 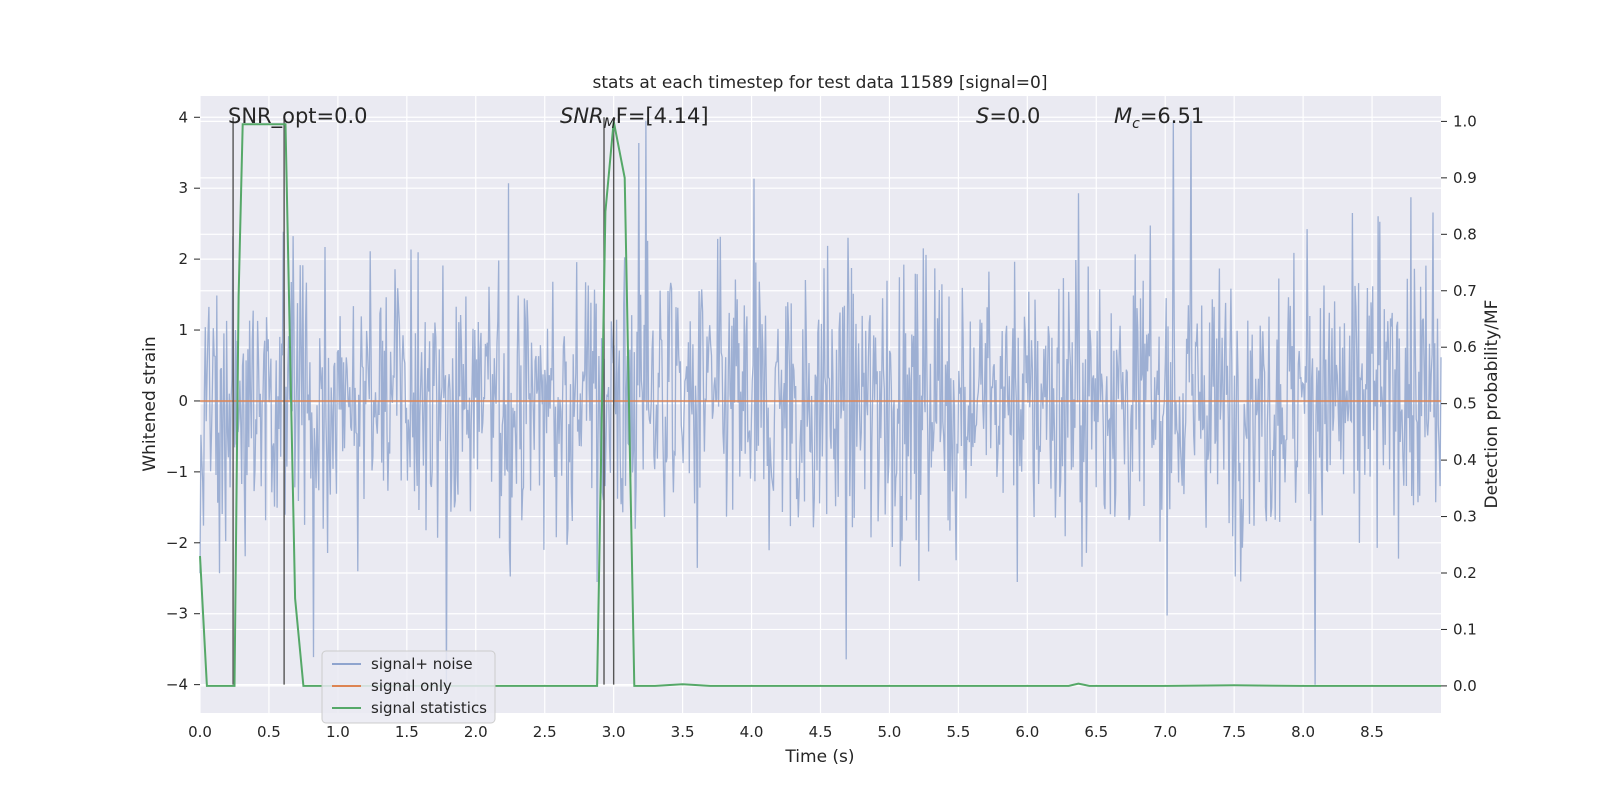 I want to click on x-tick-label: 8.5, so click(x=1372, y=732).